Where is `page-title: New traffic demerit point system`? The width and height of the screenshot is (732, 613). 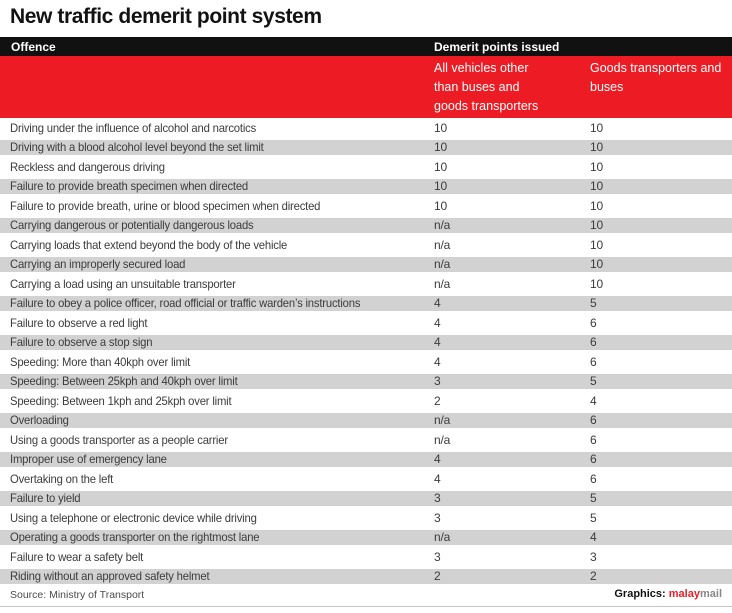 page-title: New traffic demerit point system is located at coordinates (166, 16).